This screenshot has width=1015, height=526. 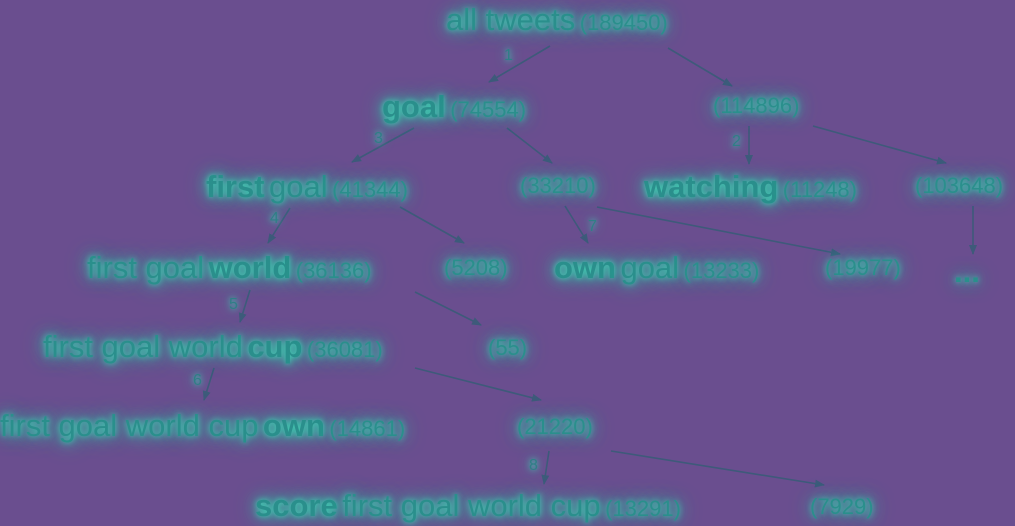 What do you see at coordinates (296, 505) in the screenshot?
I see `node-term: score` at bounding box center [296, 505].